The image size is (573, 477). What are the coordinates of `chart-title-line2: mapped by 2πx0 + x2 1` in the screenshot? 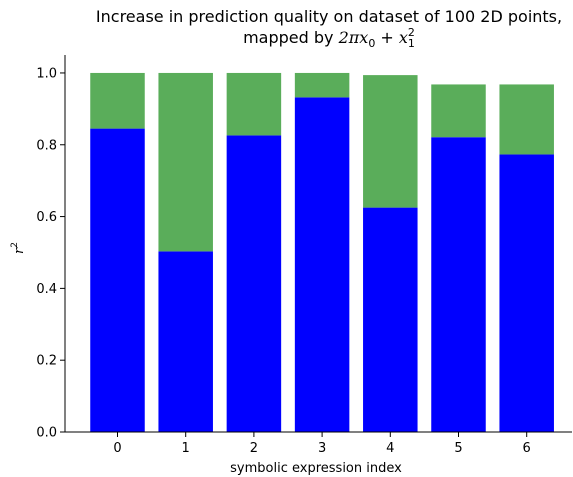 It's located at (329, 38).